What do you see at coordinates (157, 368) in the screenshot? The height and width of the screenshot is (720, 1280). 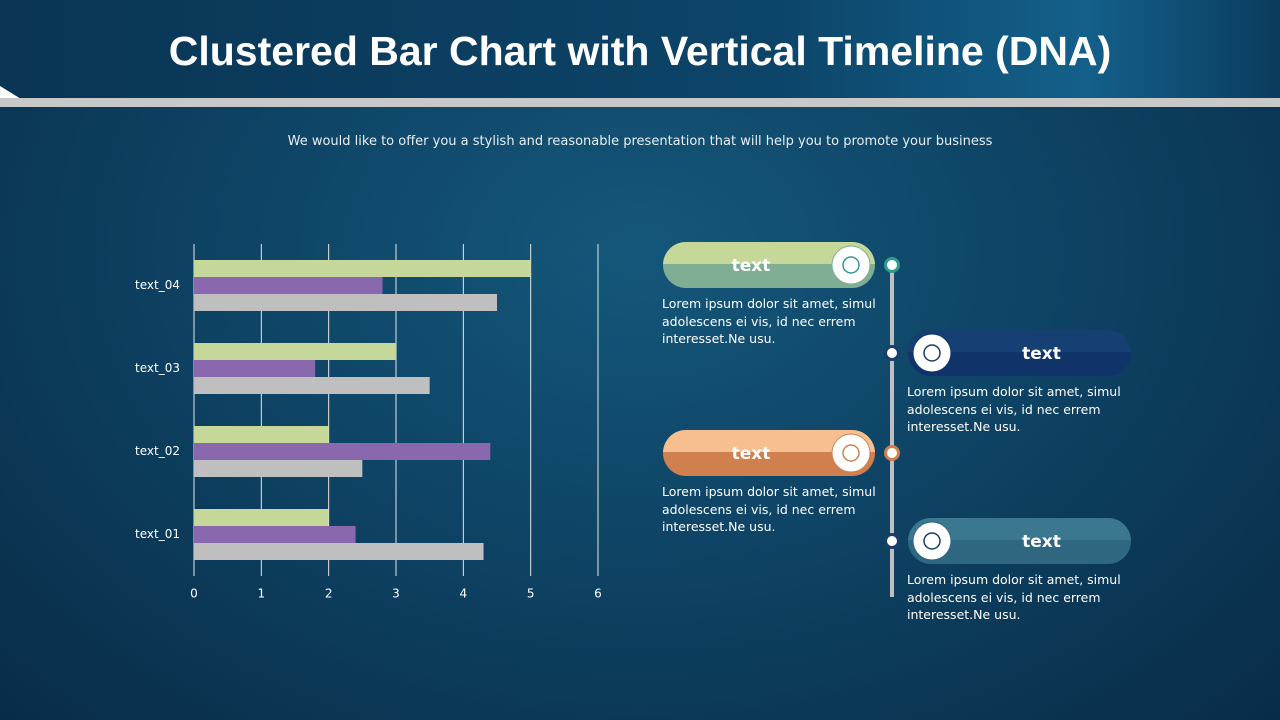 I see `y-tick-label: text_03` at bounding box center [157, 368].